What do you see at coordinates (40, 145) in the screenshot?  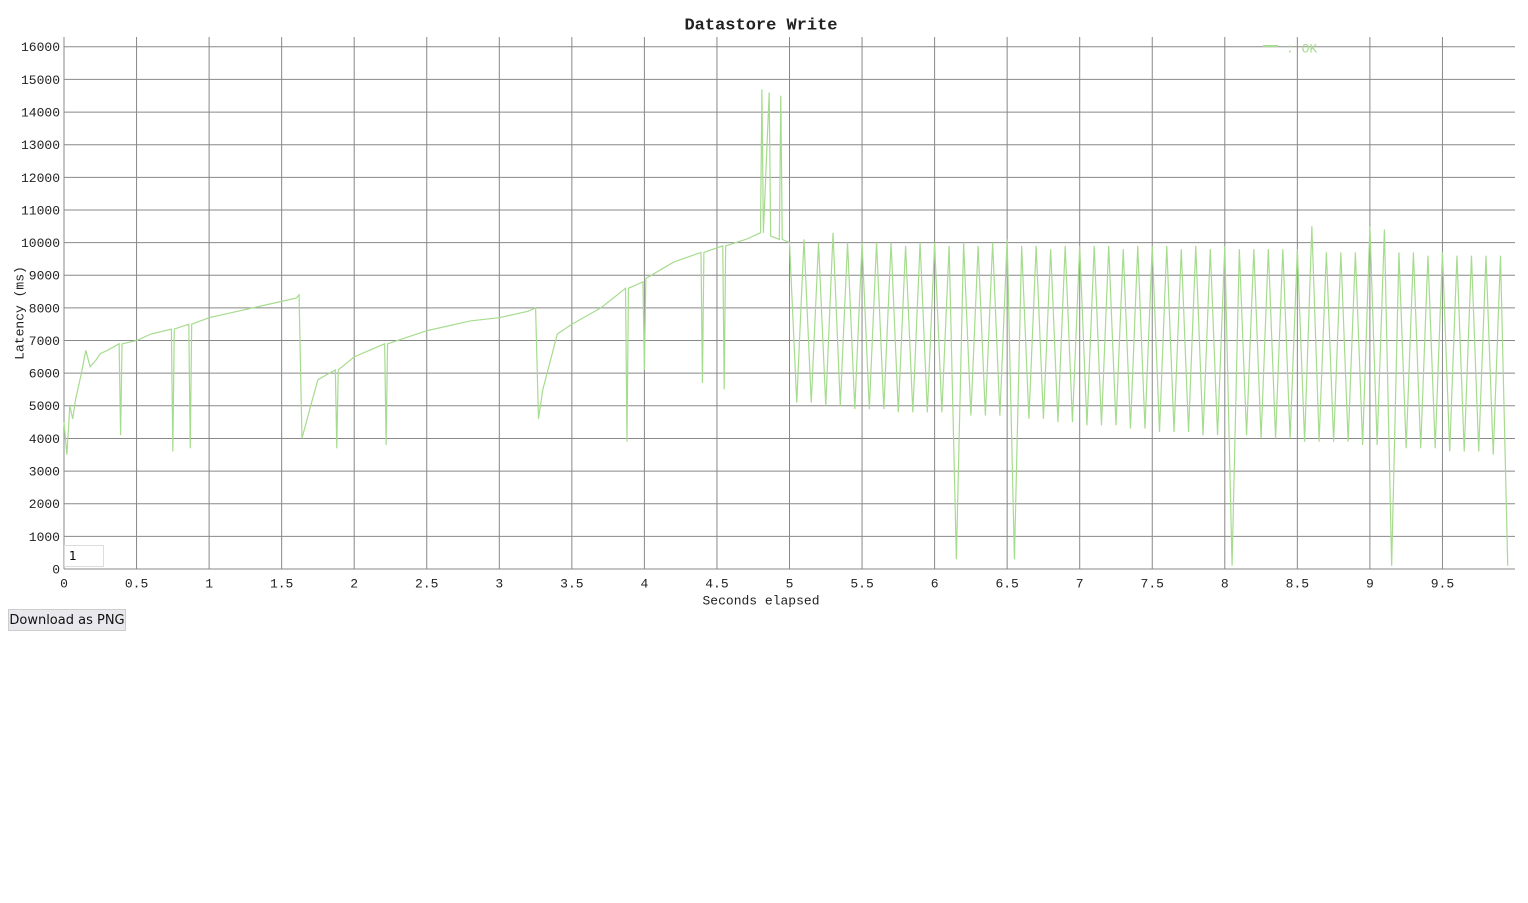 I see `y-tick-label: 13000` at bounding box center [40, 145].